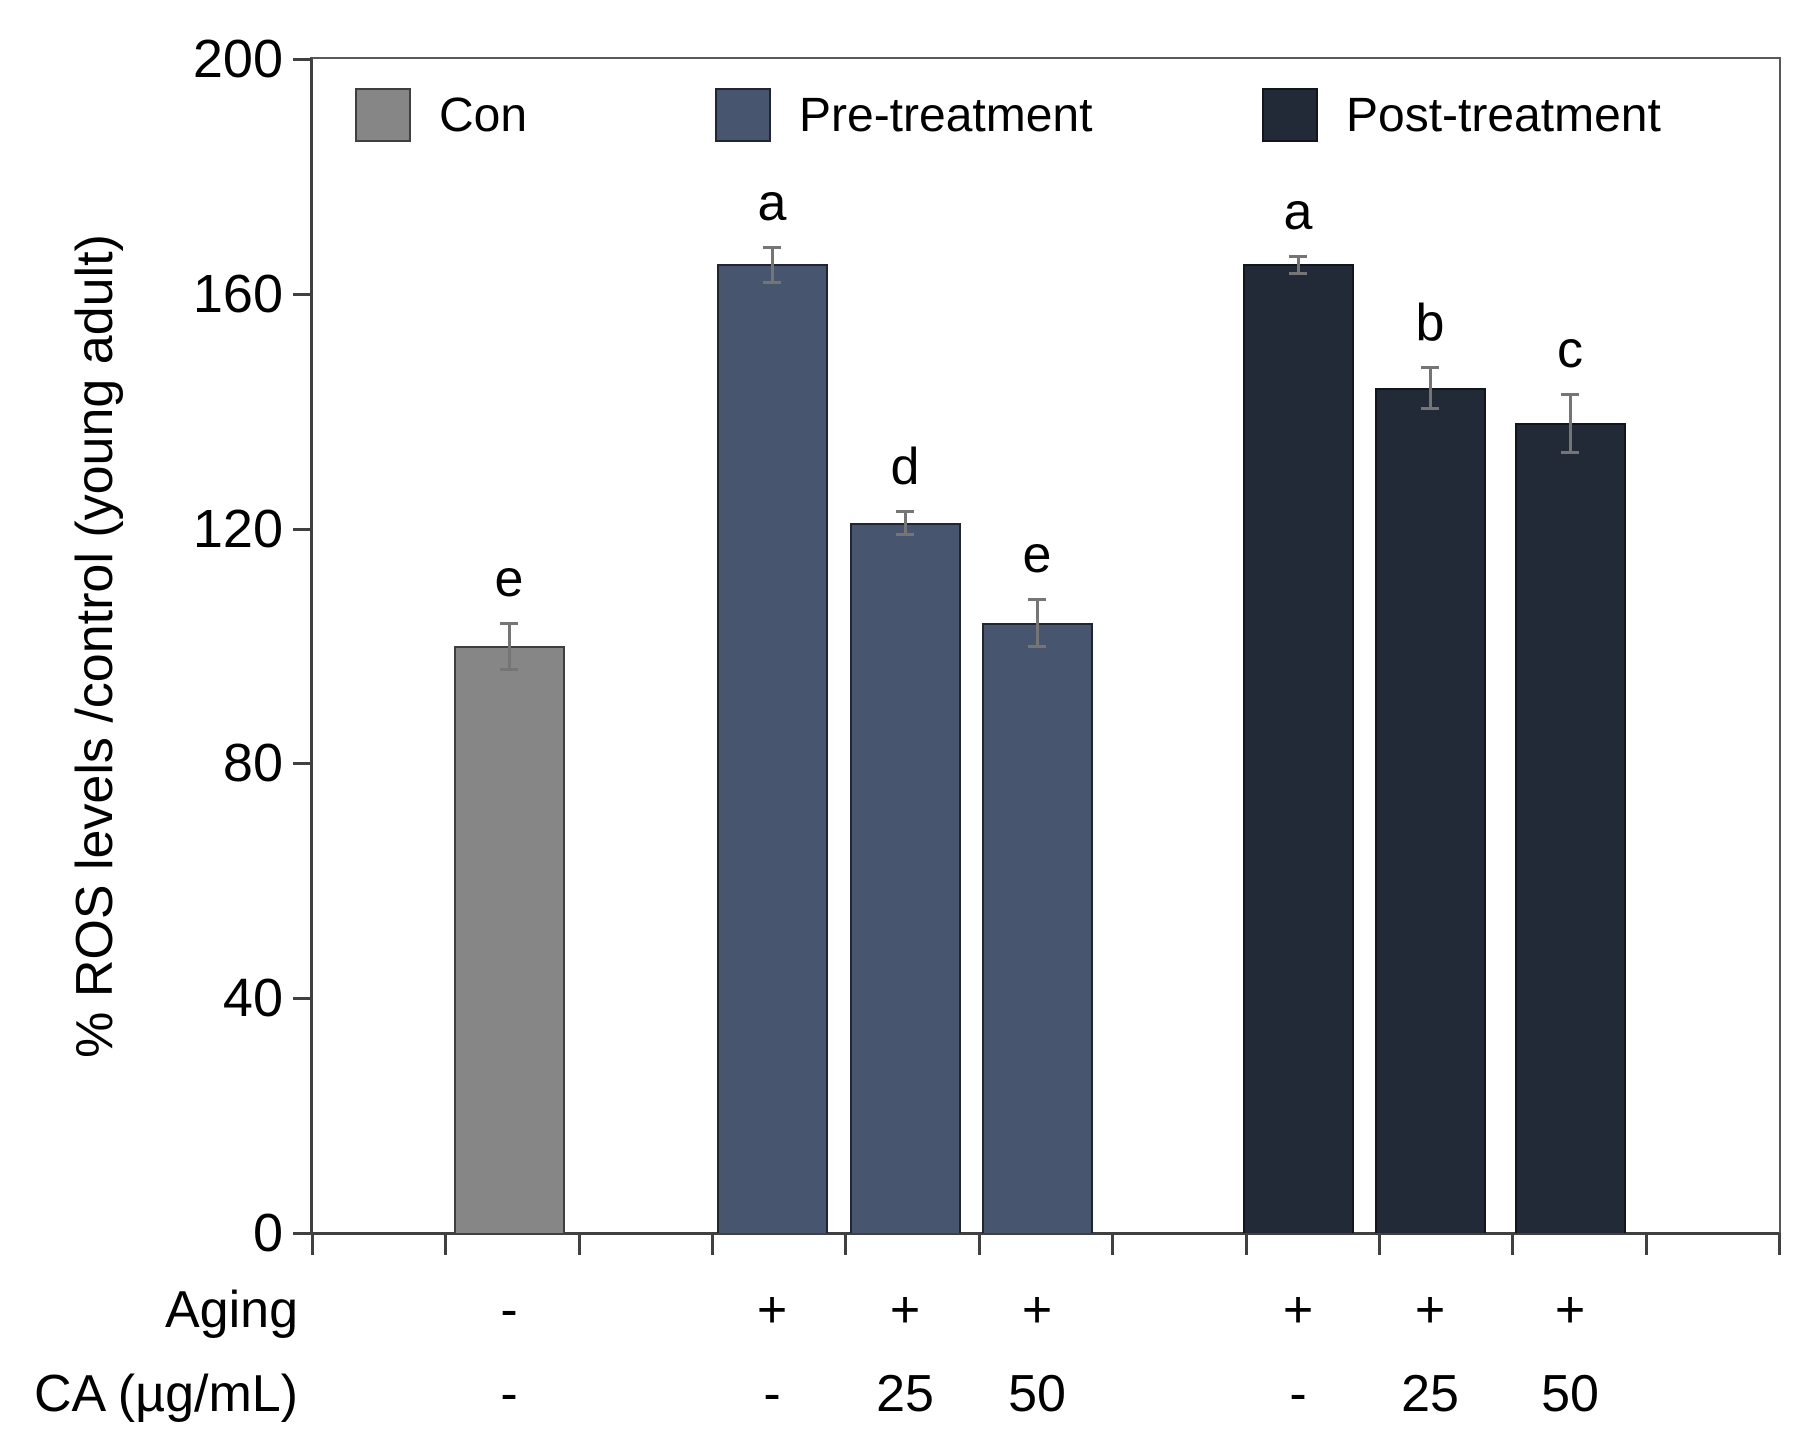 Image resolution: width=1793 pixels, height=1450 pixels. I want to click on significance-letter: c, so click(1570, 349).